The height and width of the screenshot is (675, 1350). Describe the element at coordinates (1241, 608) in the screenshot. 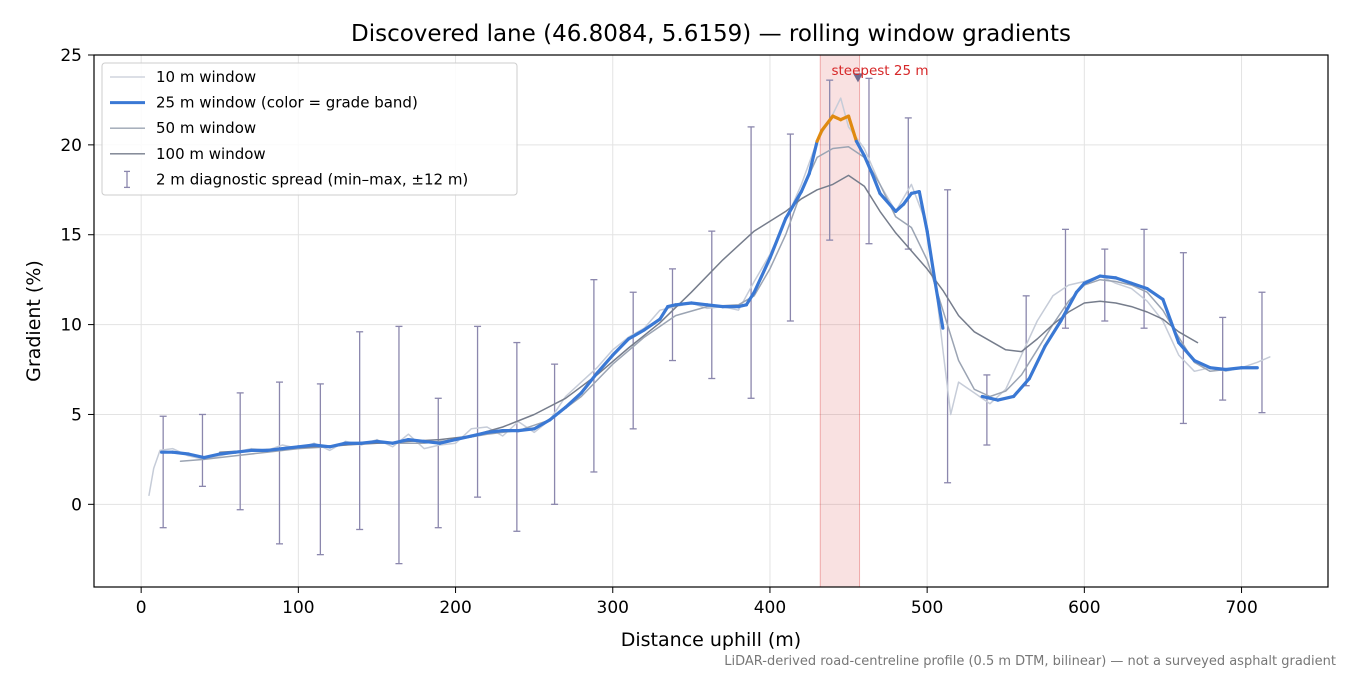

I see `x-tick-label: 700` at that location.